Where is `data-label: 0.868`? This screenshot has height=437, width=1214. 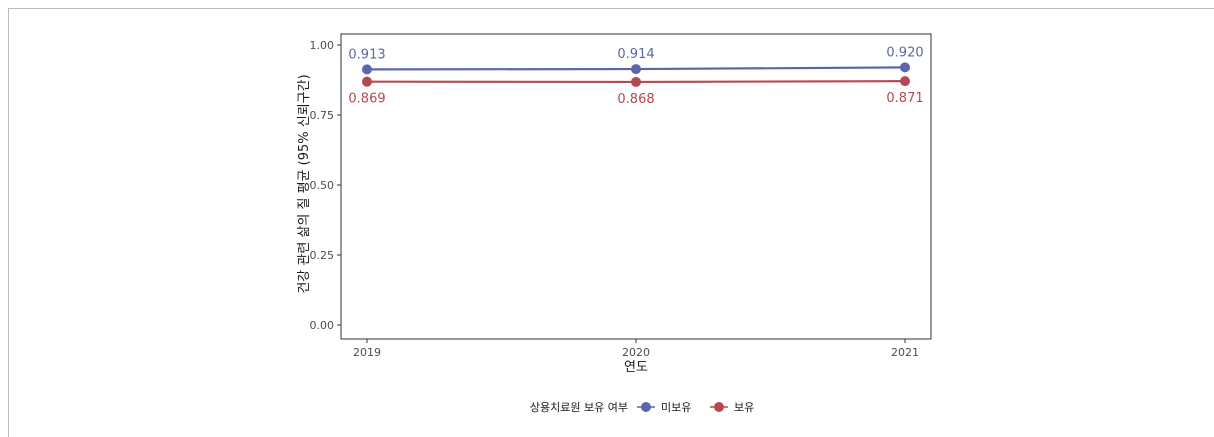
data-label: 0.868 is located at coordinates (635, 99).